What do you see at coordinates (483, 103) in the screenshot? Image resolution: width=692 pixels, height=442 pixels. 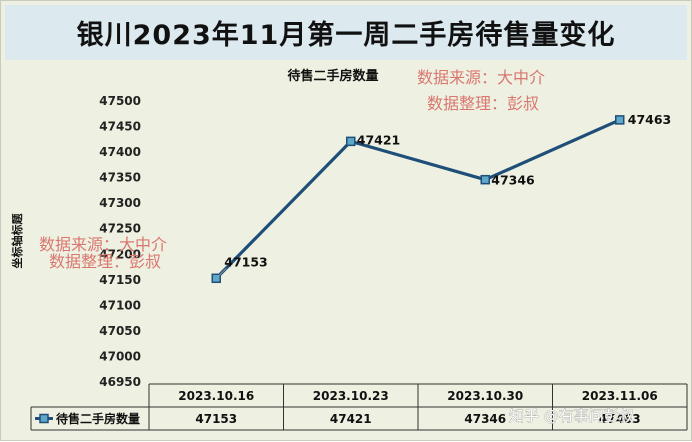 I see `watermark-editor-top: 数据整理：彭叔` at bounding box center [483, 103].